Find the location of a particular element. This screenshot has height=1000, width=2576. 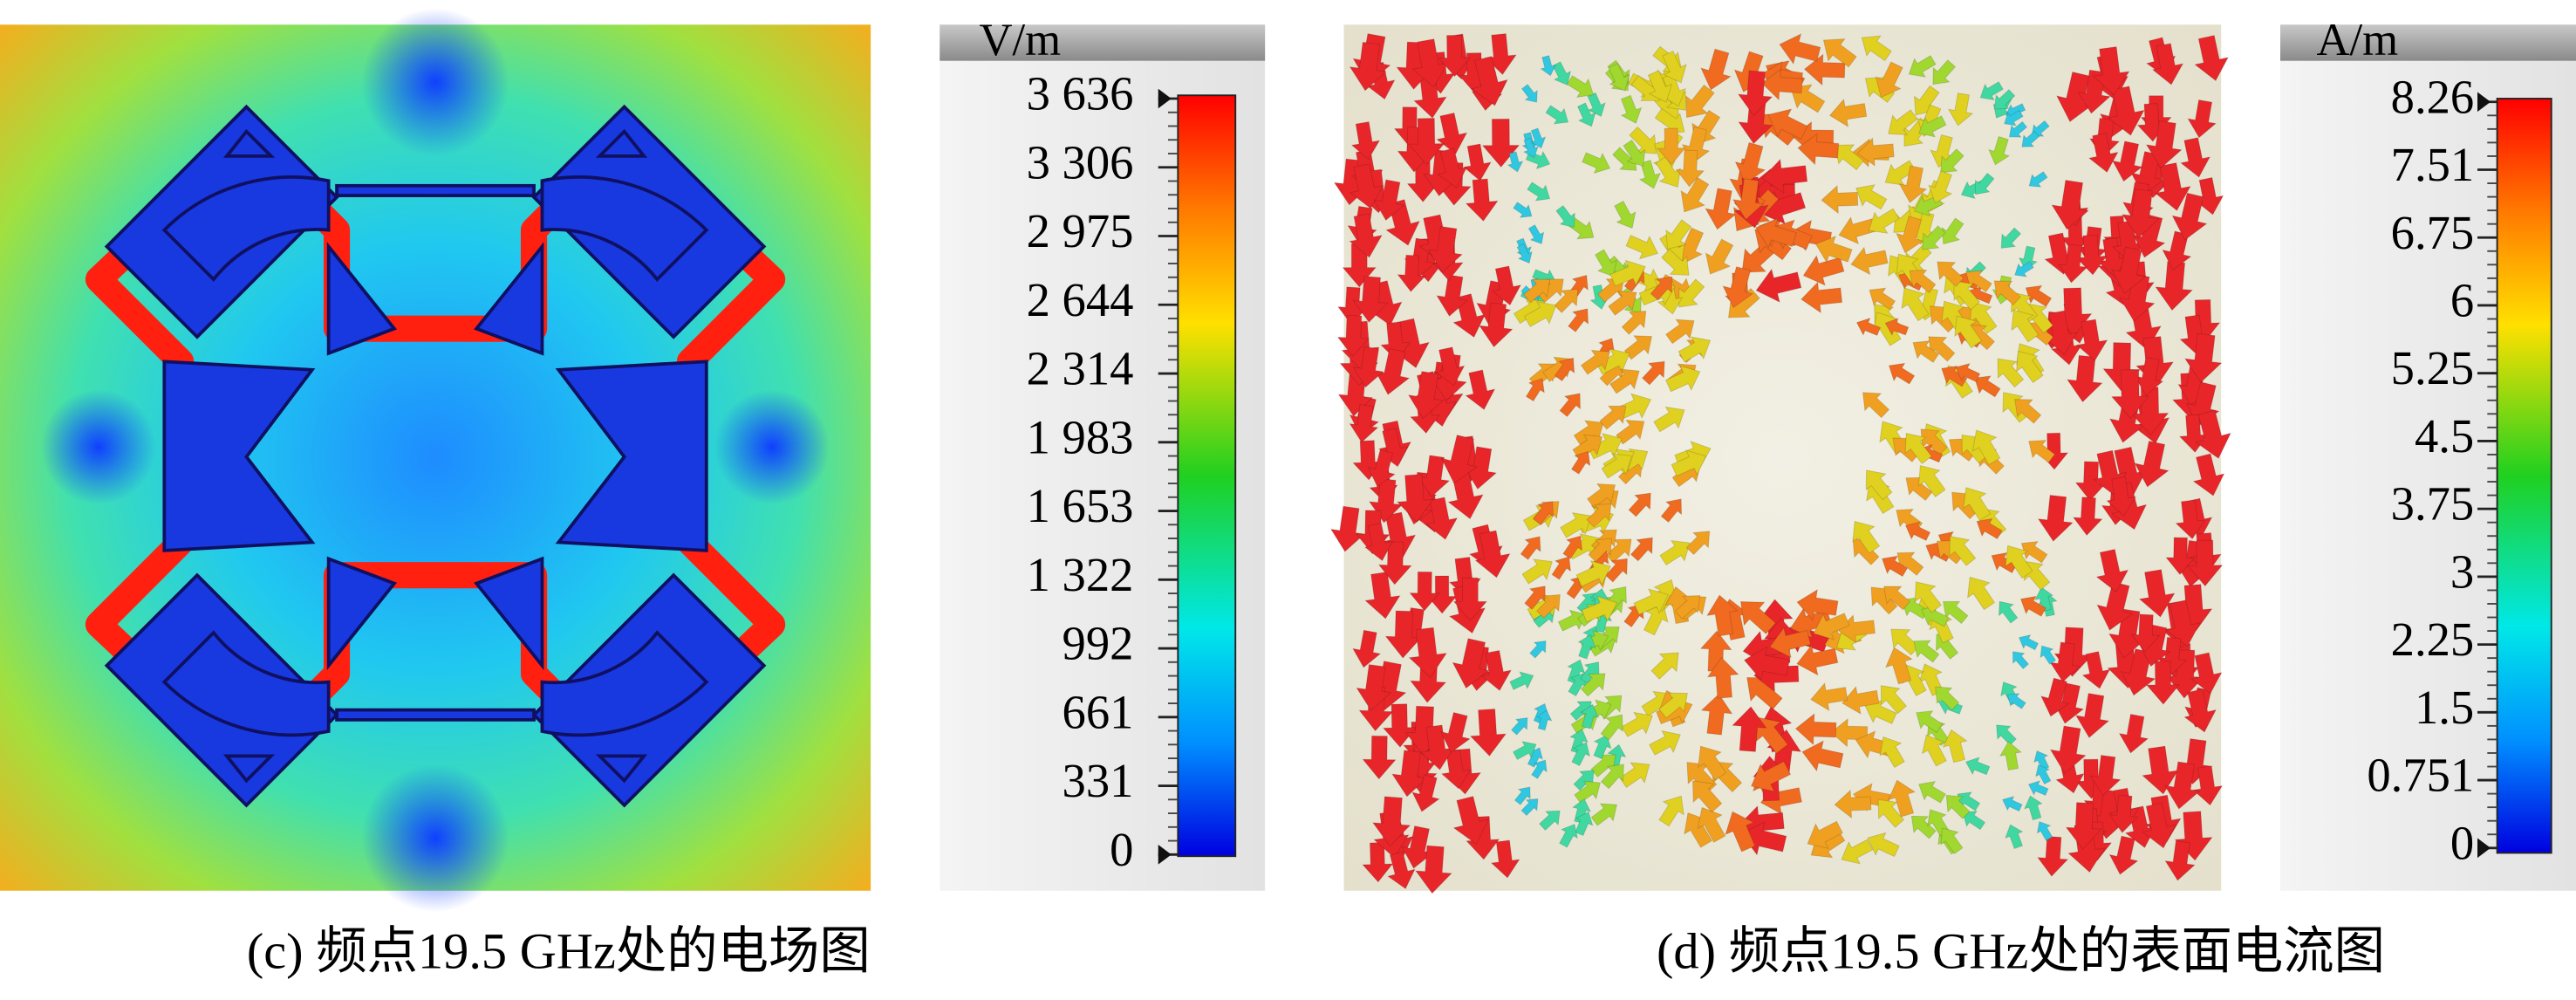

colorbar-tick-label: 661 is located at coordinates (1098, 711).